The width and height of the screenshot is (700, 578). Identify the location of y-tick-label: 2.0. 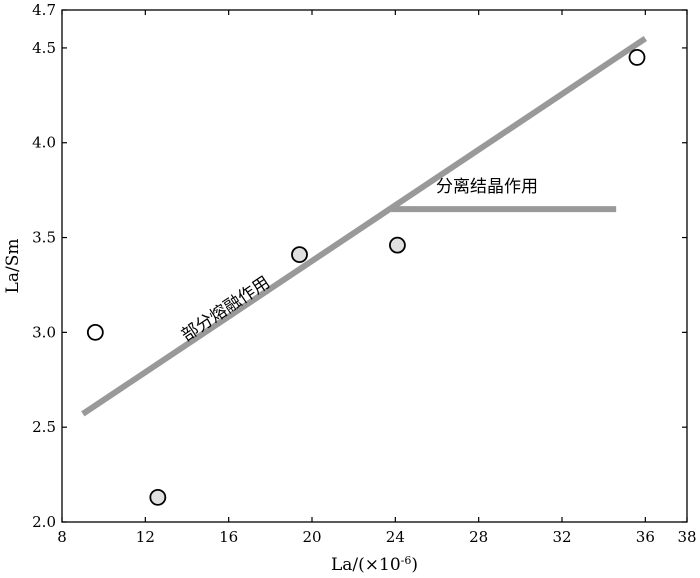
(44, 522).